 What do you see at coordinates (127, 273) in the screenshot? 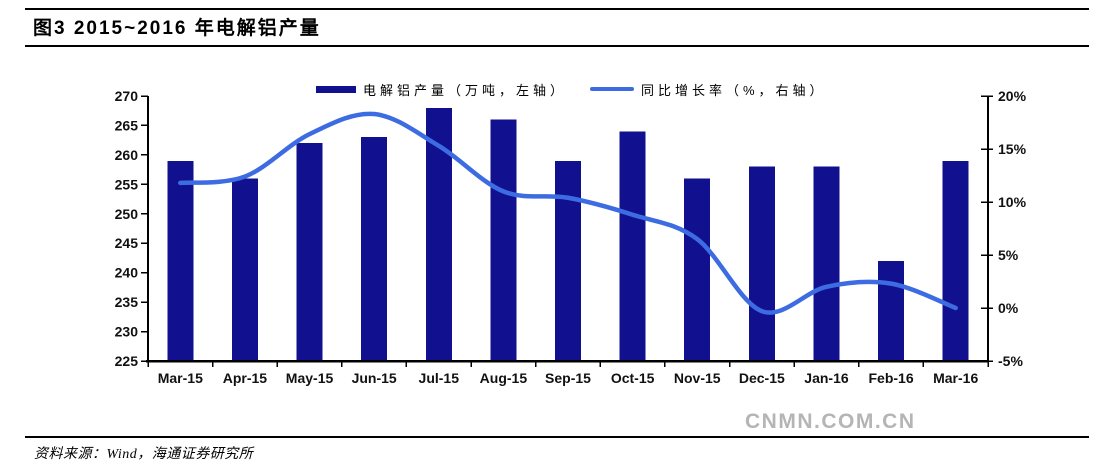
I see `left-axis-tick-label: 240` at bounding box center [127, 273].